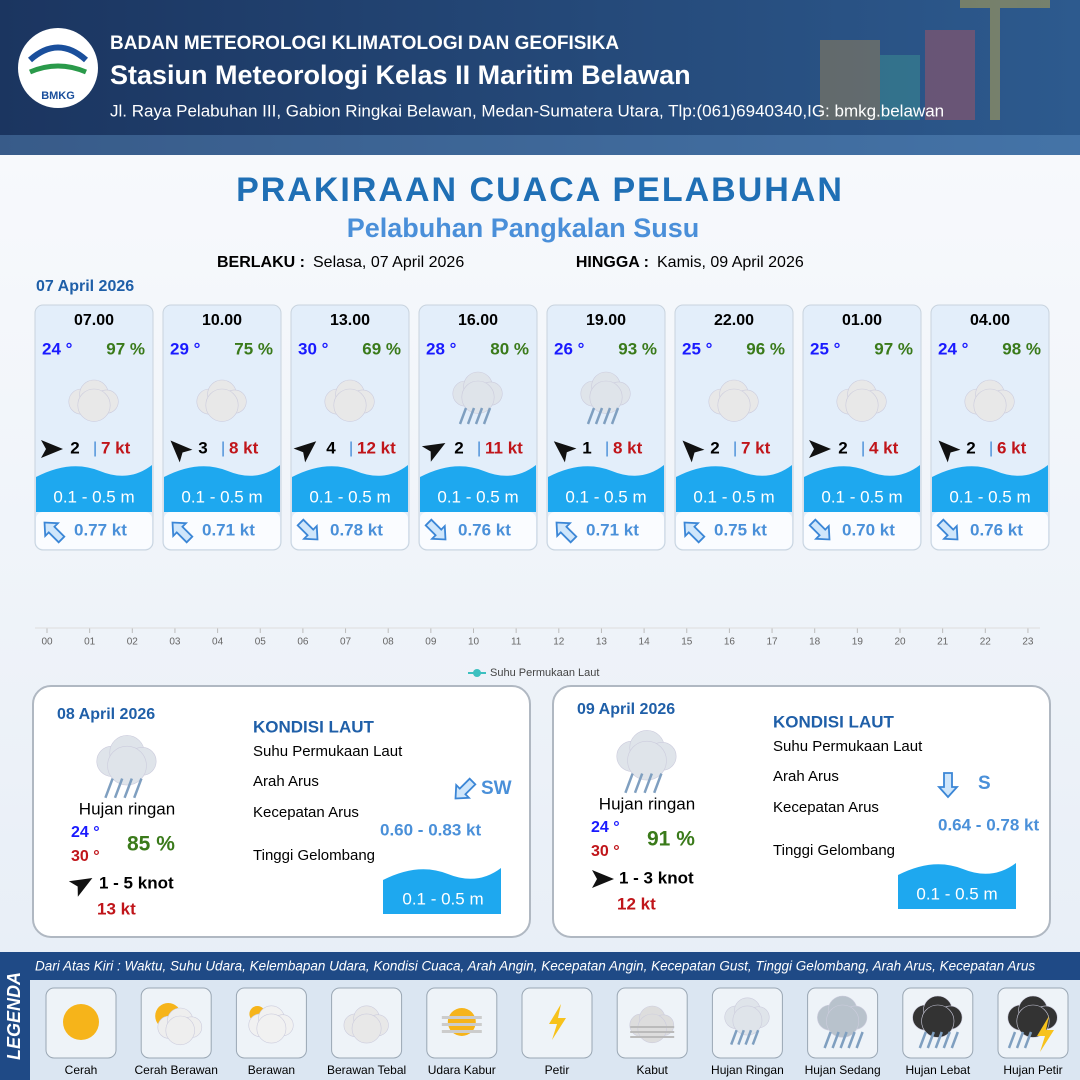  I want to click on legend-item: Berawan, so click(271, 1070).